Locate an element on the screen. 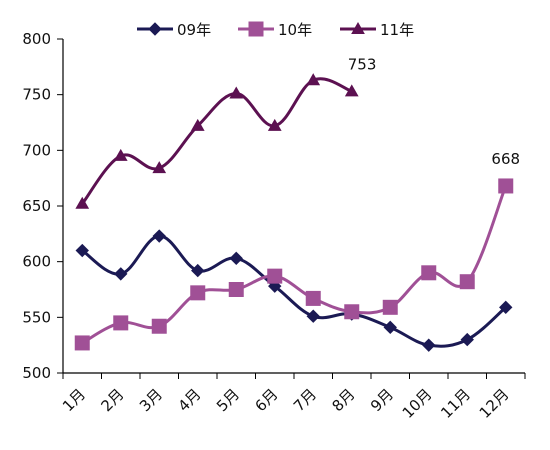 Image resolution: width=550 pixels, height=450 pixels. y-tick-label: 650 is located at coordinates (36, 206).